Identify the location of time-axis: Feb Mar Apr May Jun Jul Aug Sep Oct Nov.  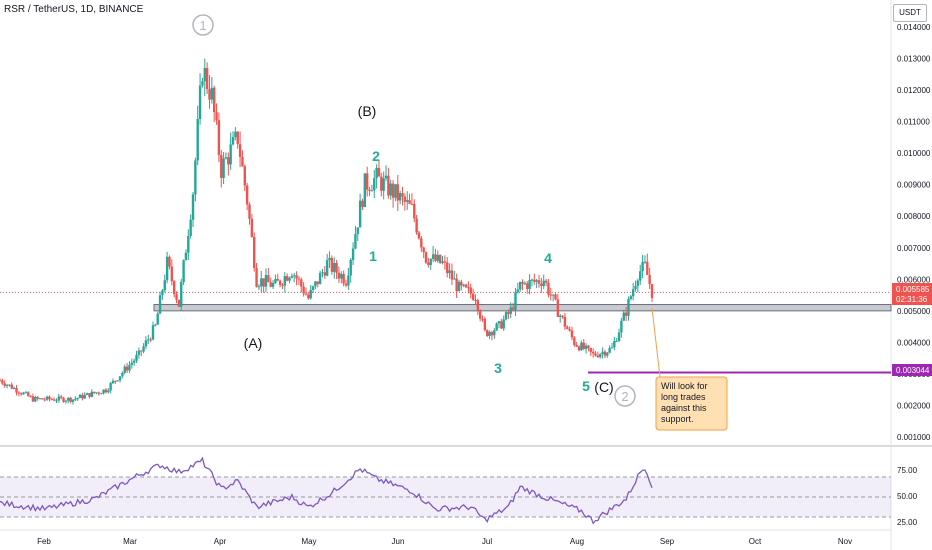
(444, 541).